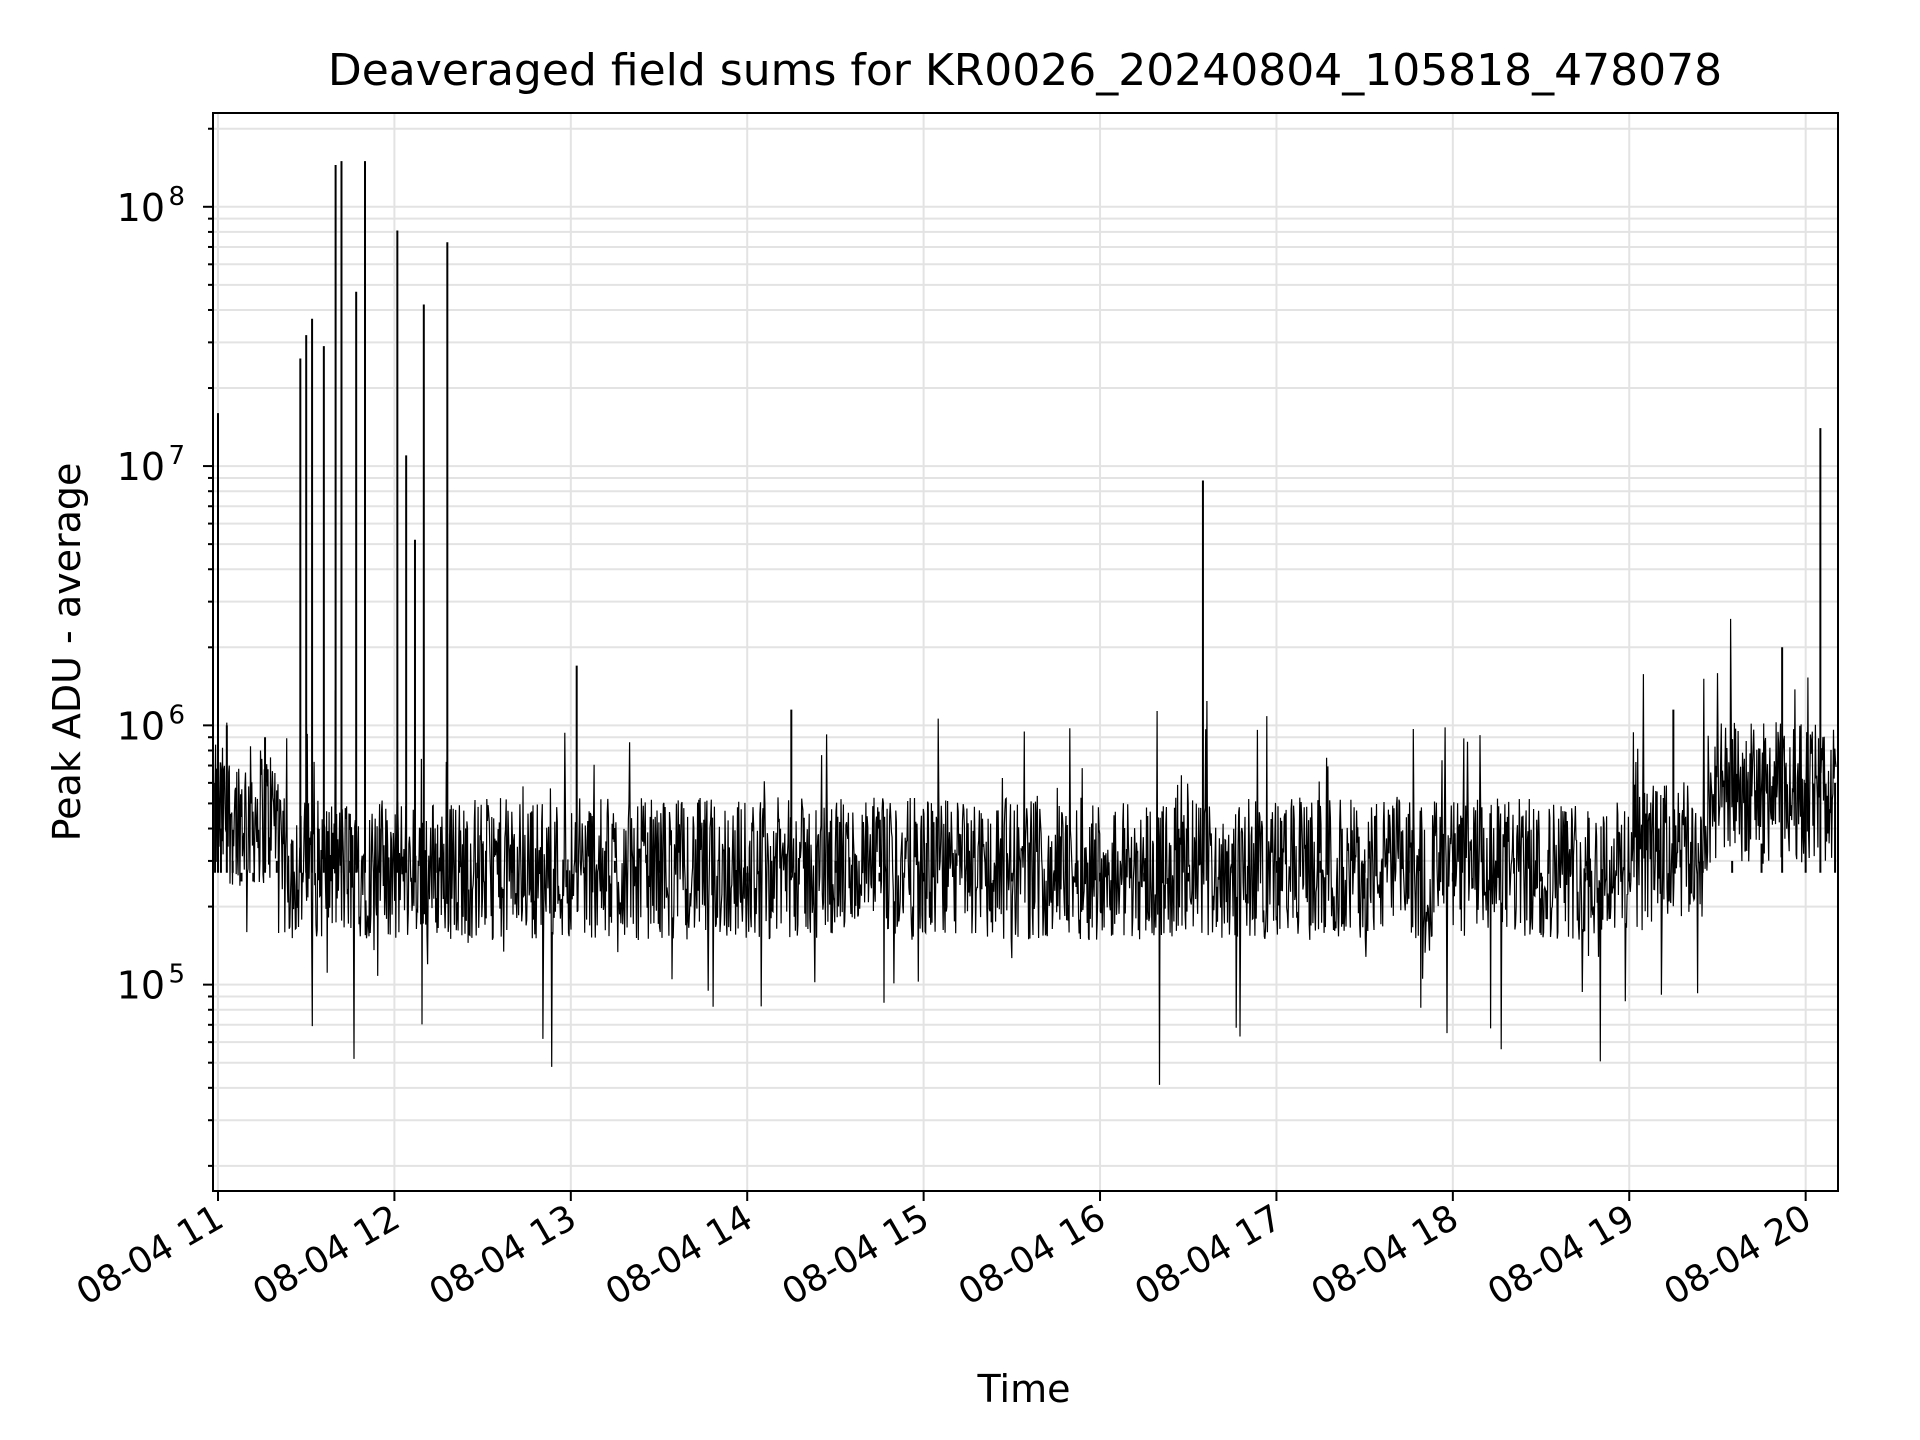 This screenshot has height=1440, width=1920. What do you see at coordinates (176, 197) in the screenshot?
I see `y-tick-exponent: 8` at bounding box center [176, 197].